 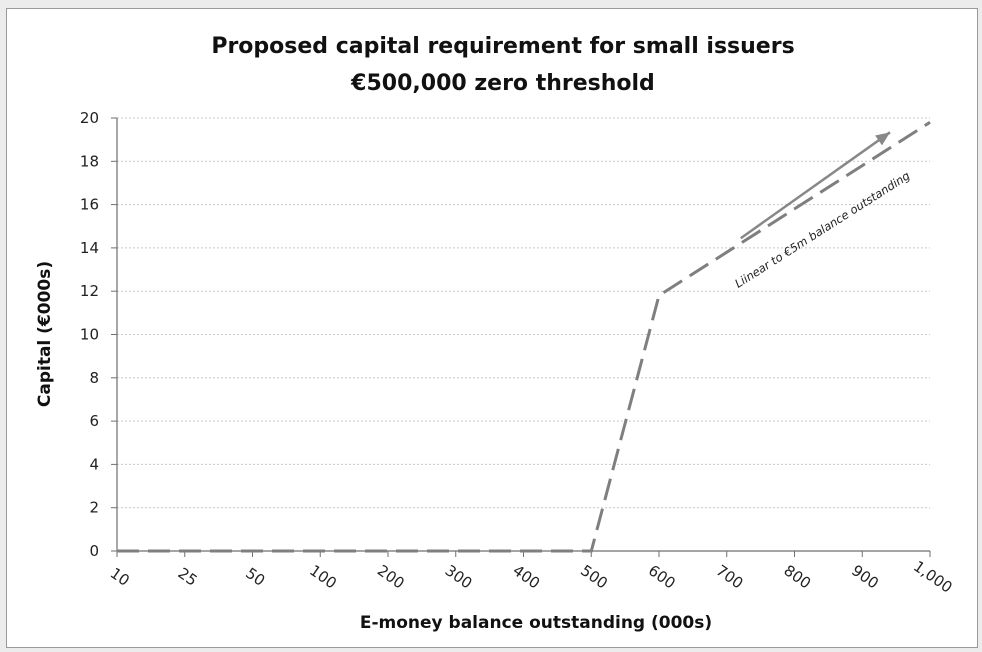 I want to click on x-tick-labels: 10 25 50 100 200 300 400 500 600 700 800 900 1,000, so click(x=531, y=576).